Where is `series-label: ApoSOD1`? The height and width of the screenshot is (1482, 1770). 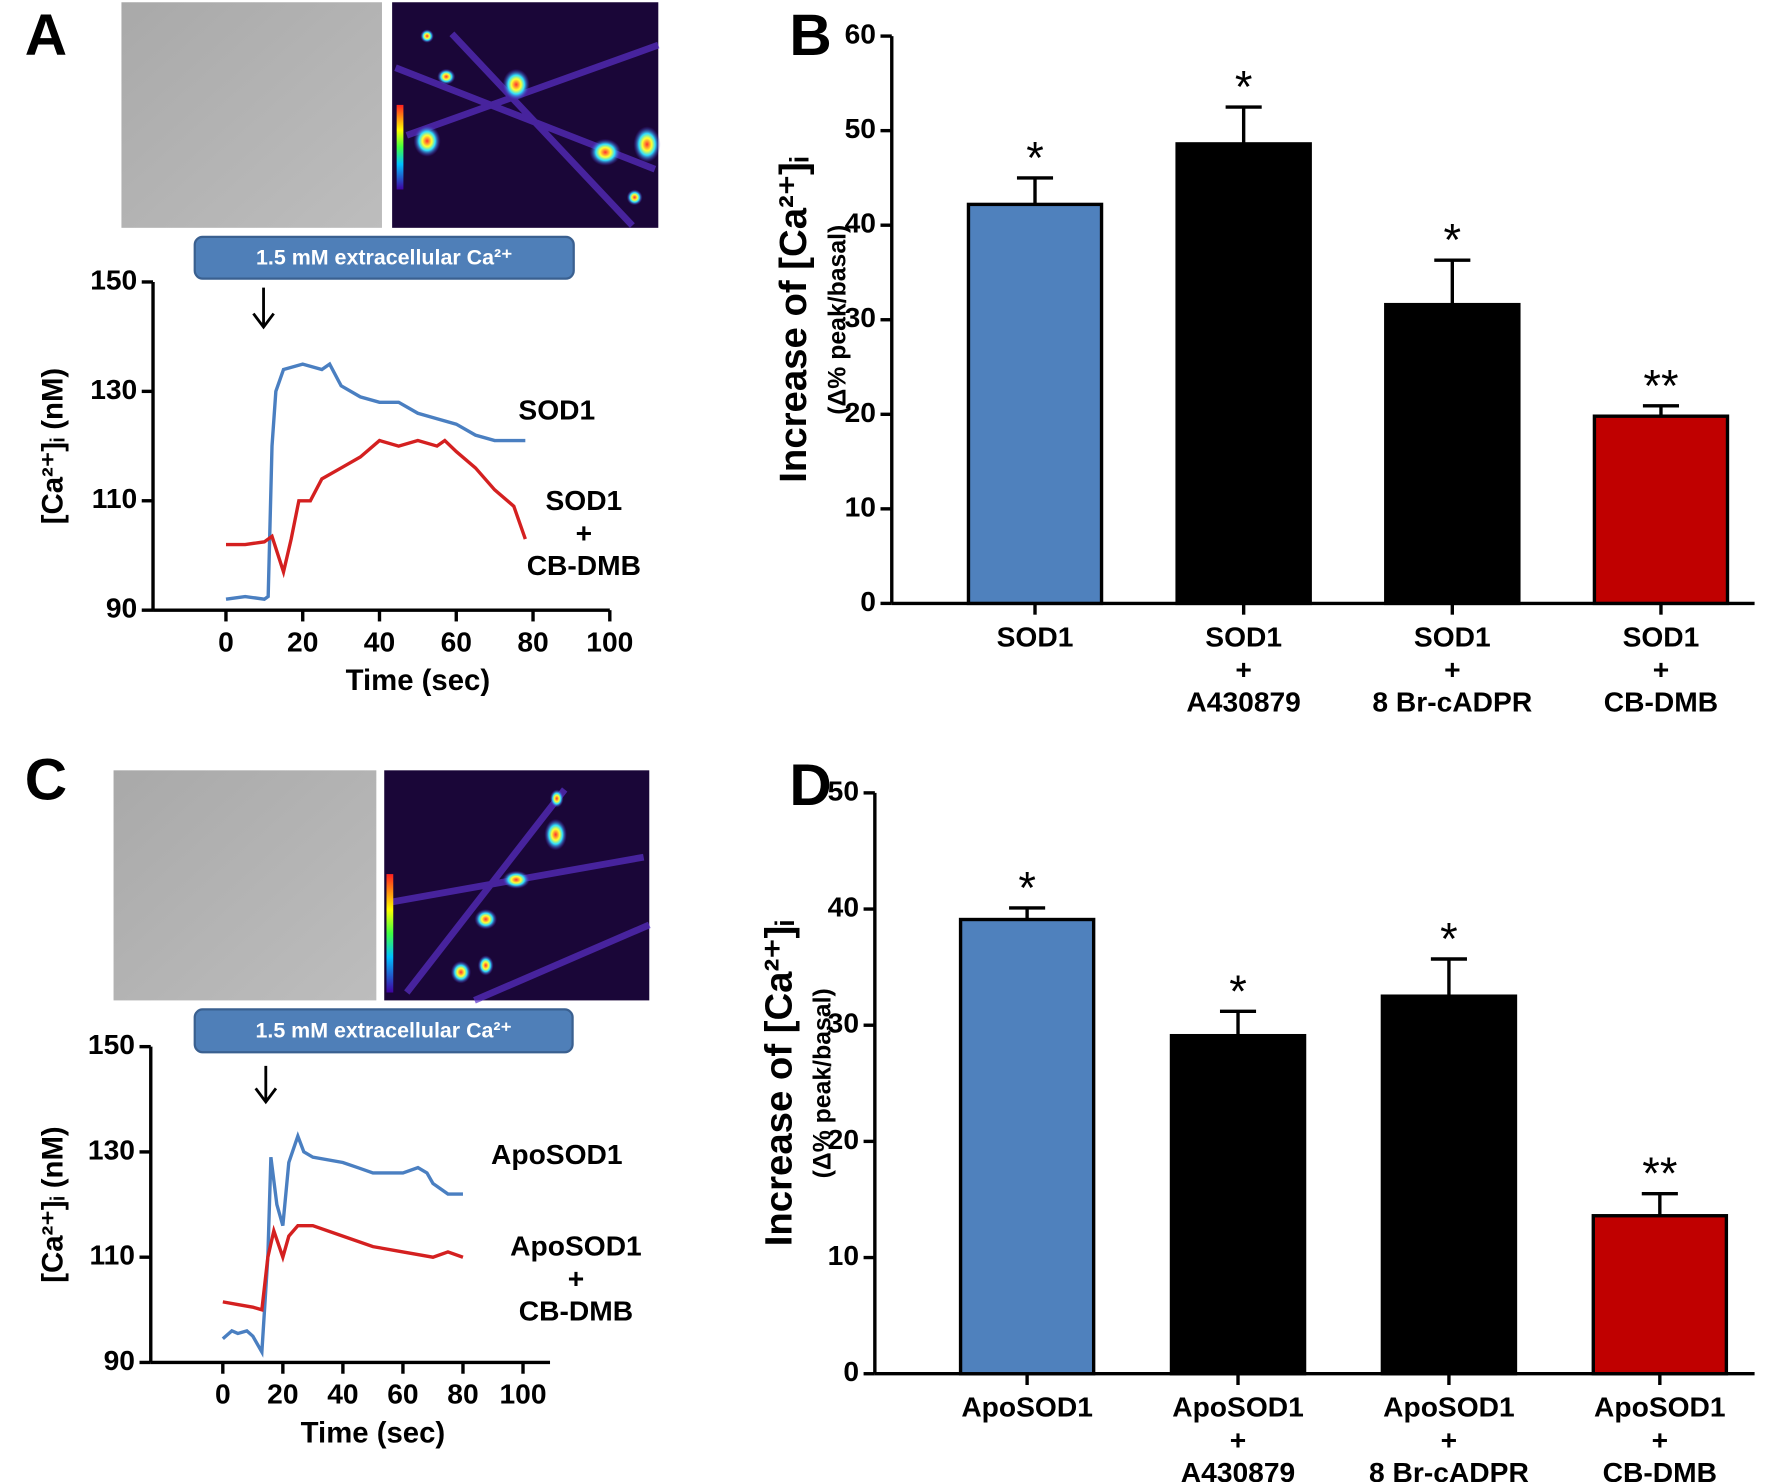
series-label: ApoSOD1 is located at coordinates (557, 1154).